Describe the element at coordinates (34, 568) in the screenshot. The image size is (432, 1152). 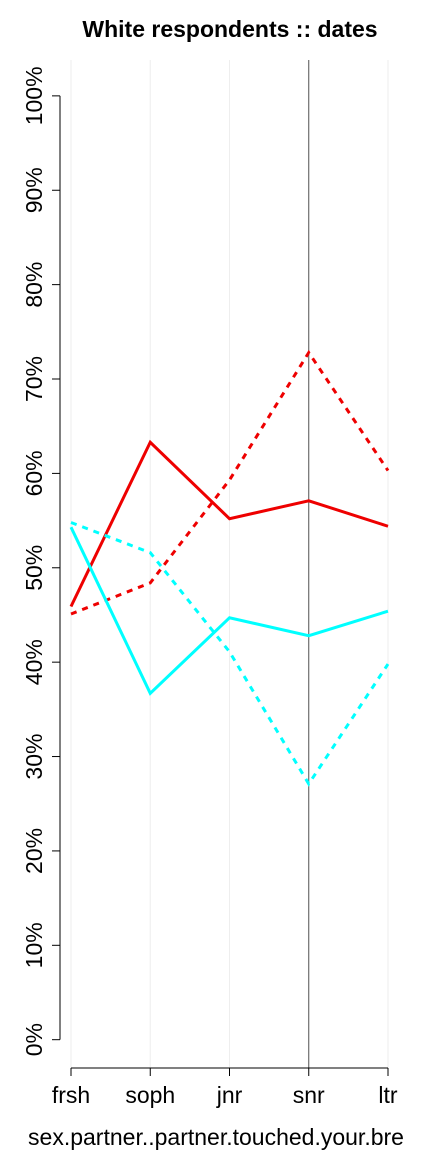
I see `y-tick-label: 50%` at that location.